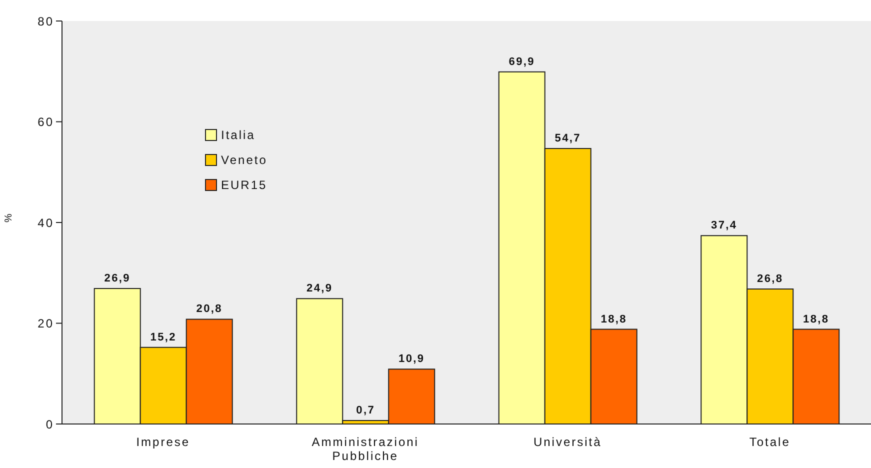  I want to click on y-tick-label: 20, so click(46, 323).